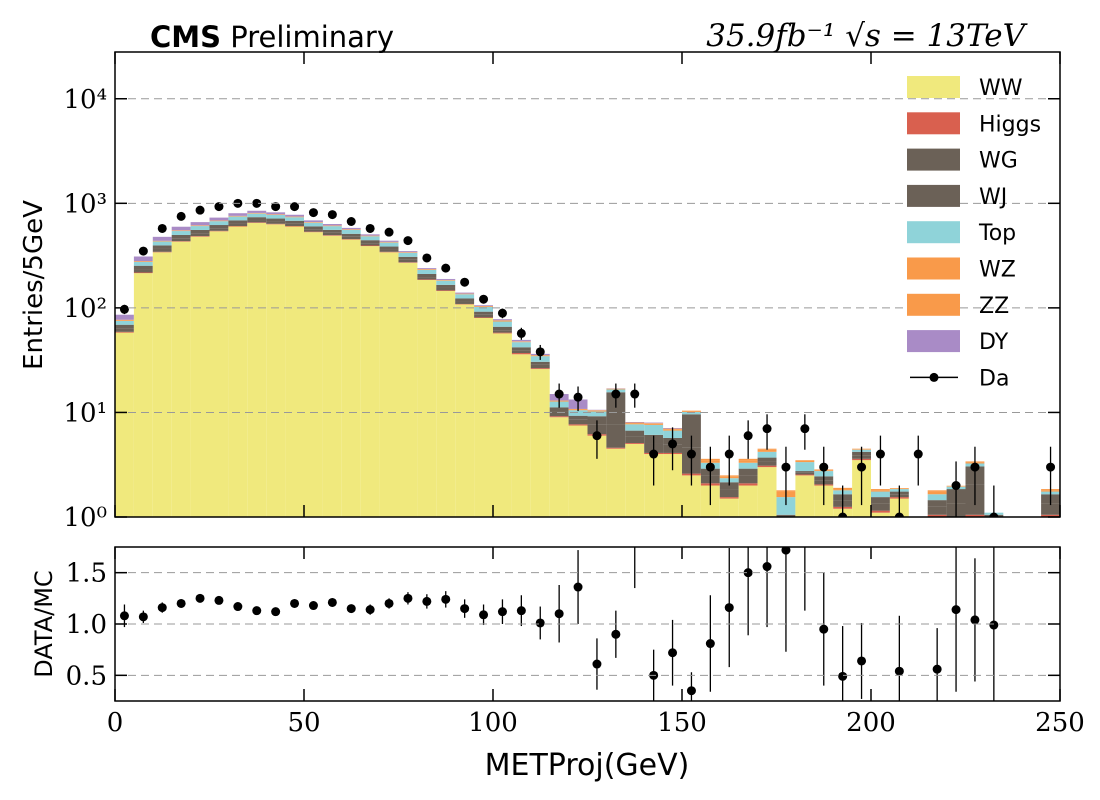 This screenshot has width=1100, height=800. I want to click on x-tick-label: 250, so click(1060, 723).